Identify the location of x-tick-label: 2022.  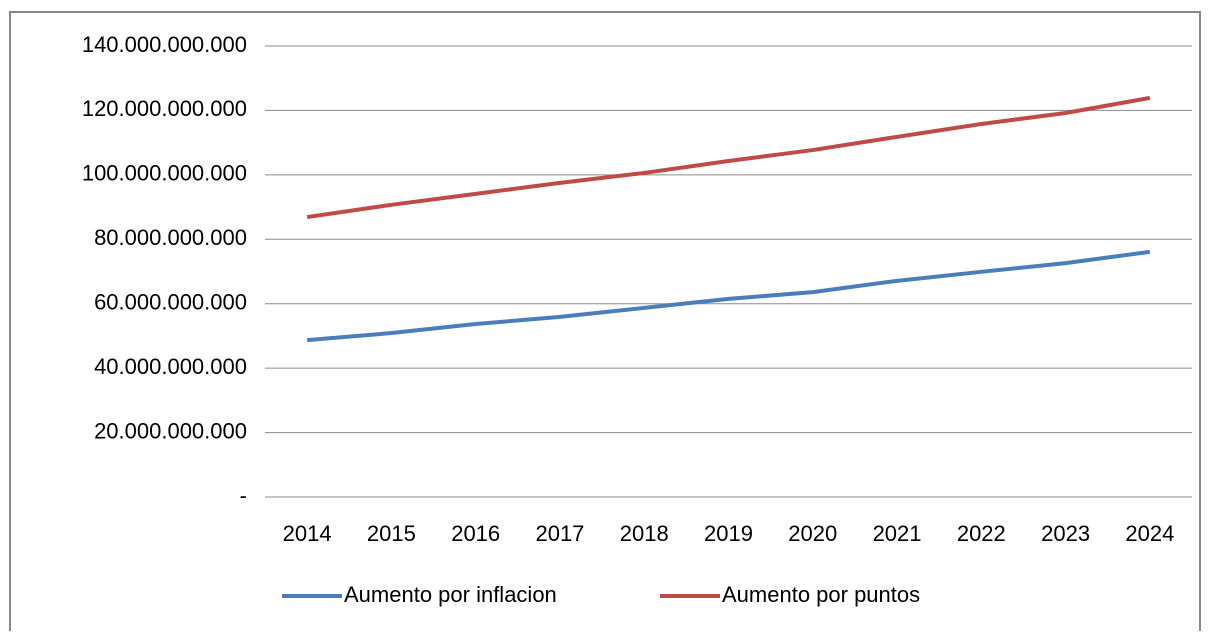
(981, 533).